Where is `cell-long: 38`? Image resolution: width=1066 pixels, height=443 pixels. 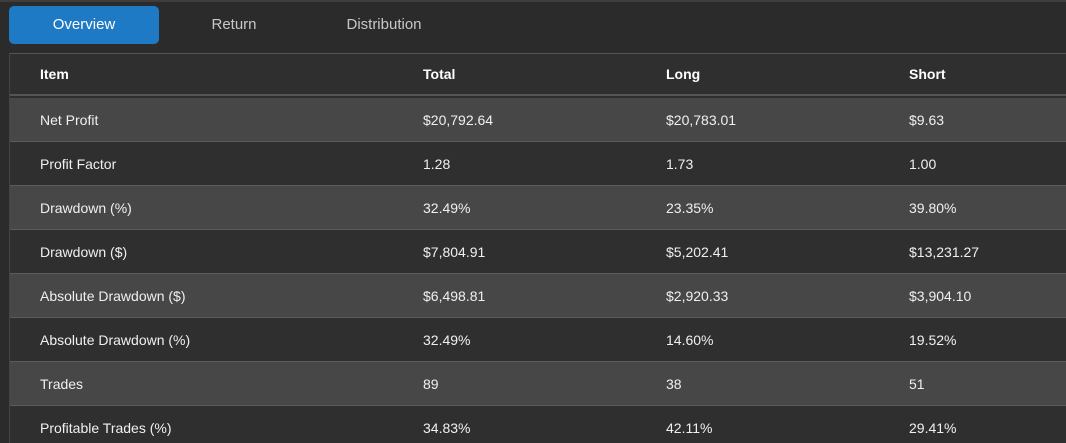 cell-long: 38 is located at coordinates (674, 383).